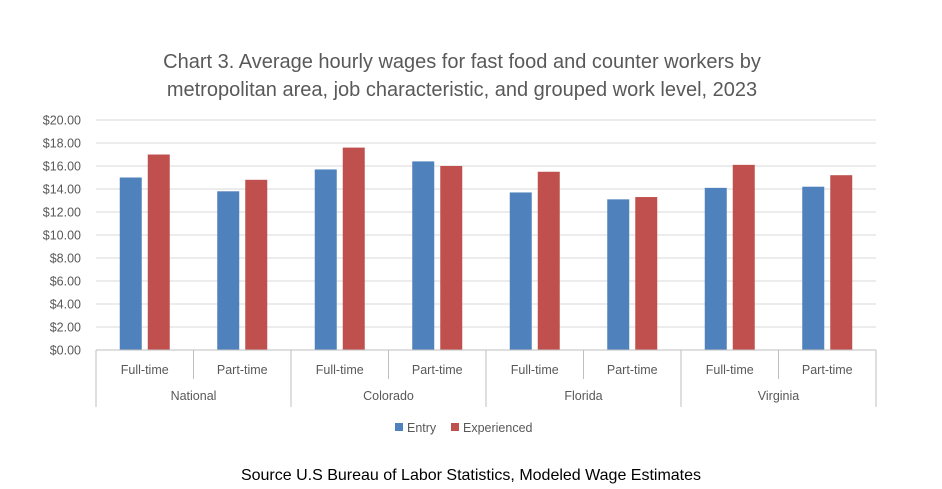 This screenshot has width=942, height=489. Describe the element at coordinates (422, 428) in the screenshot. I see `legend-label-entry: Entry` at that location.